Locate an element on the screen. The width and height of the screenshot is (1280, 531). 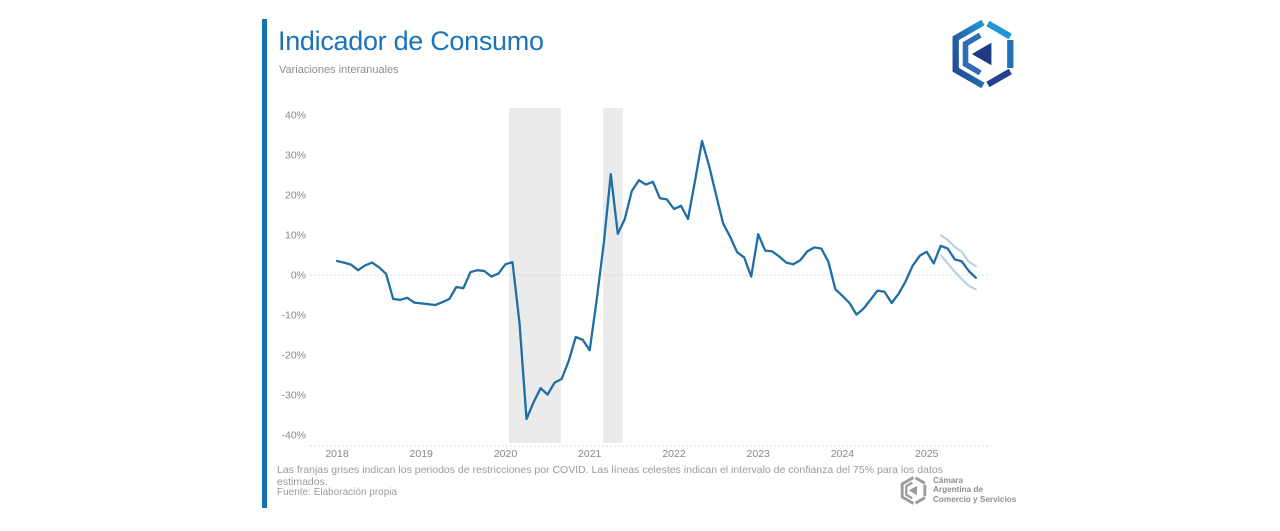
svg-text: 0% is located at coordinates (298, 276).